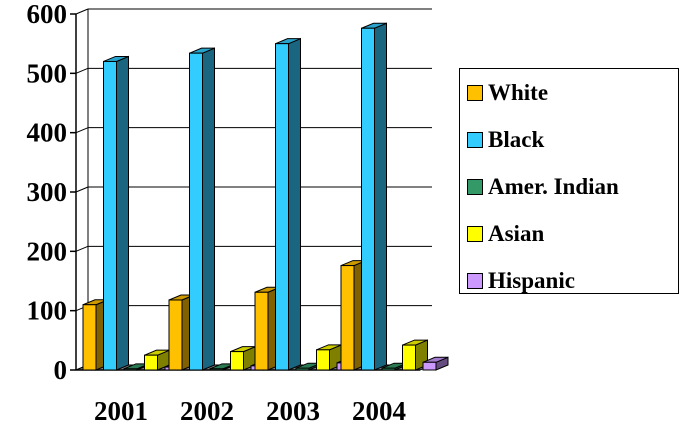 This screenshot has height=425, width=679. I want to click on legend-item: Asian, so click(505, 234).